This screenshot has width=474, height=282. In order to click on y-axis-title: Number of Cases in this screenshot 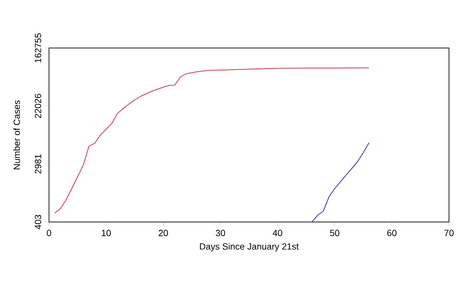, I will do `click(16, 135)`.